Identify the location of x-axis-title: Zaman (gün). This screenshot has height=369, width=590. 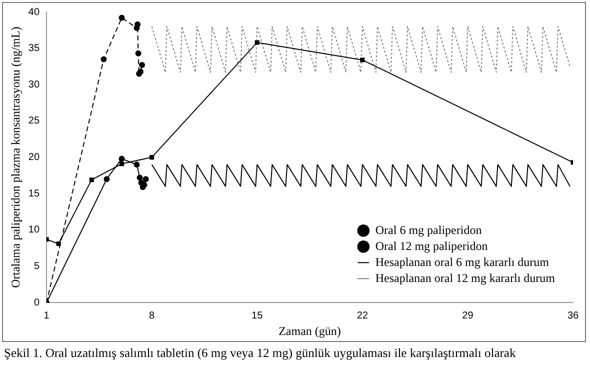
(309, 331).